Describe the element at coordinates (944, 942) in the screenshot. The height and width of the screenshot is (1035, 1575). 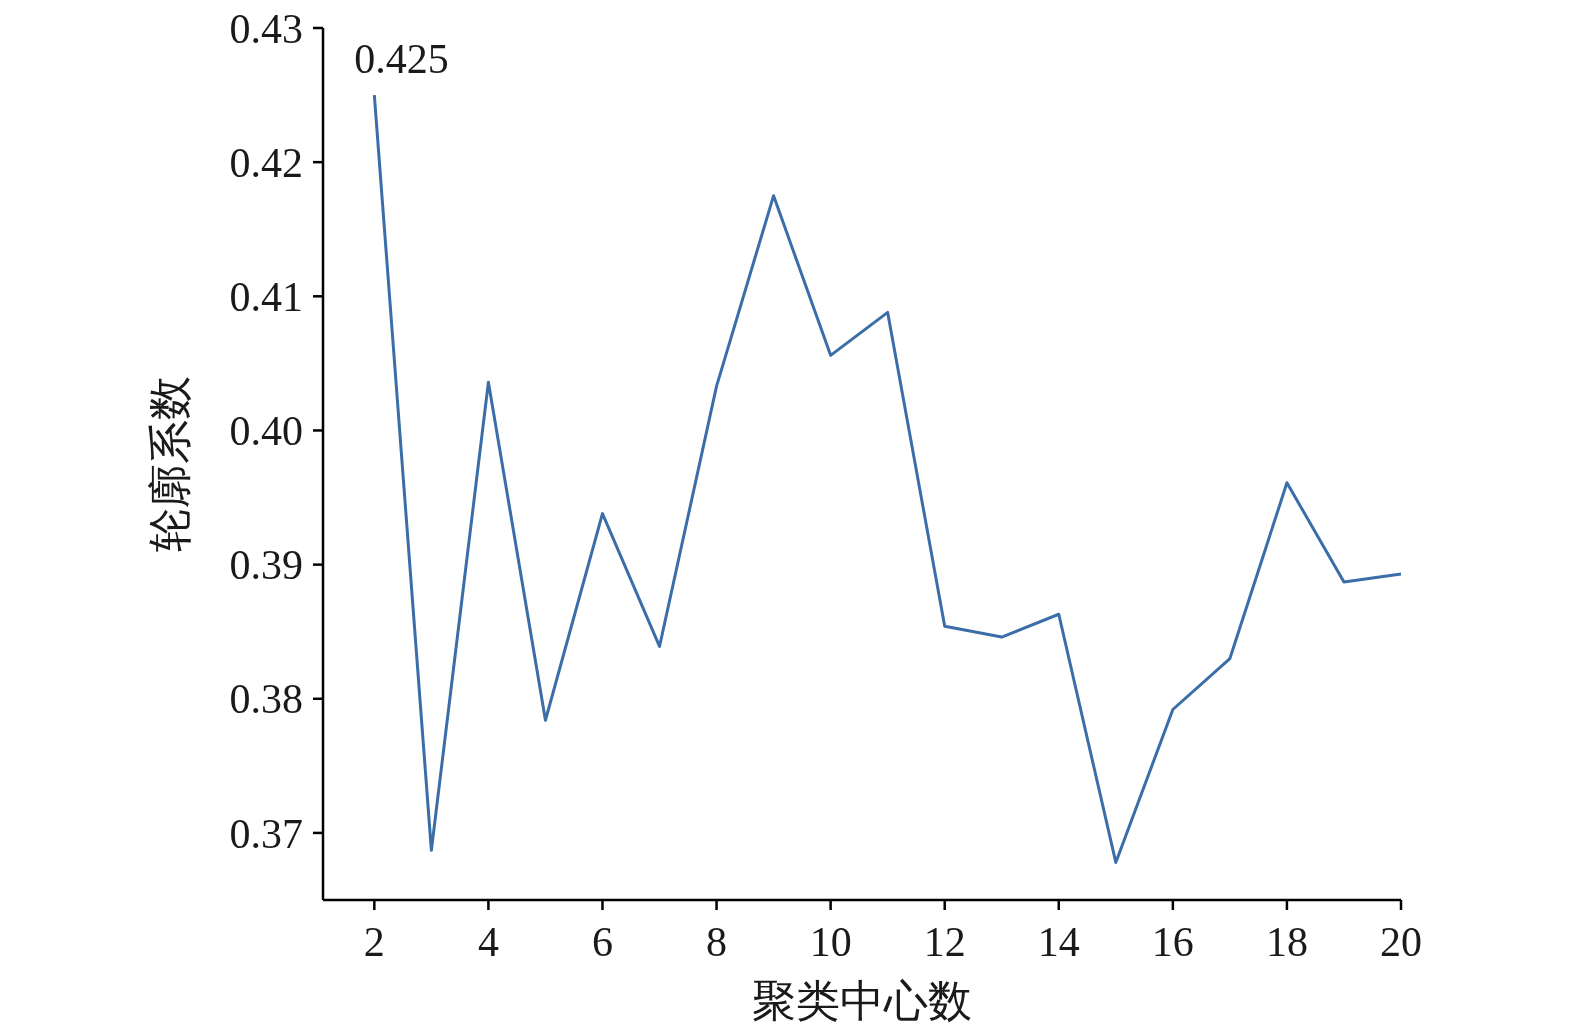
I see `x-tick-label: 12` at that location.